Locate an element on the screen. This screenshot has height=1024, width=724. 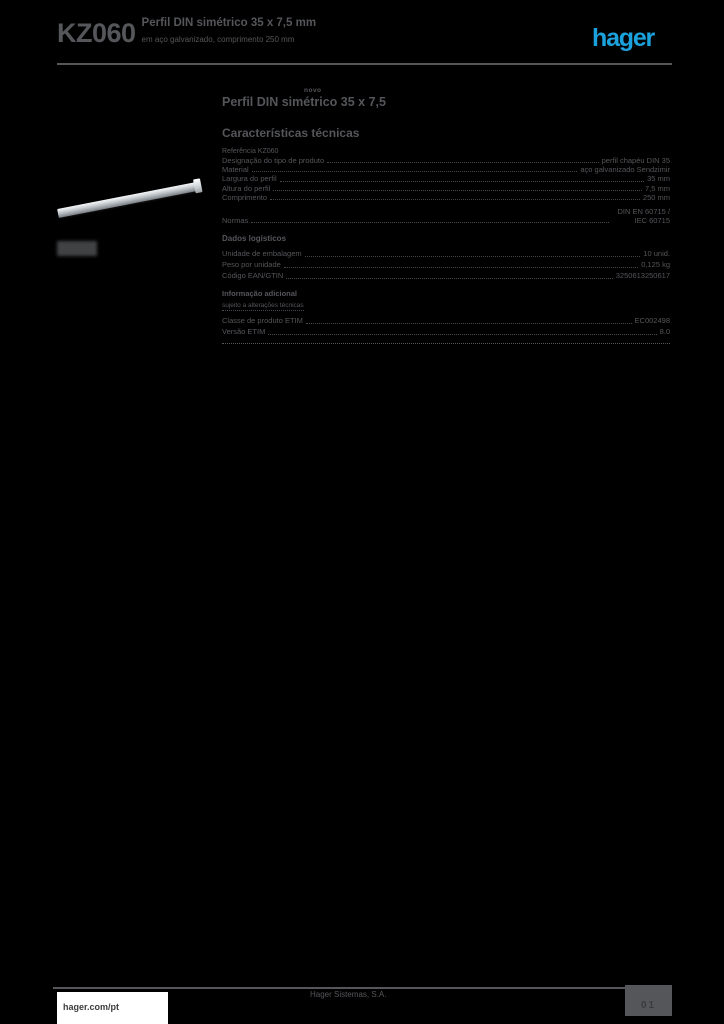
product-image is located at coordinates (131, 220).